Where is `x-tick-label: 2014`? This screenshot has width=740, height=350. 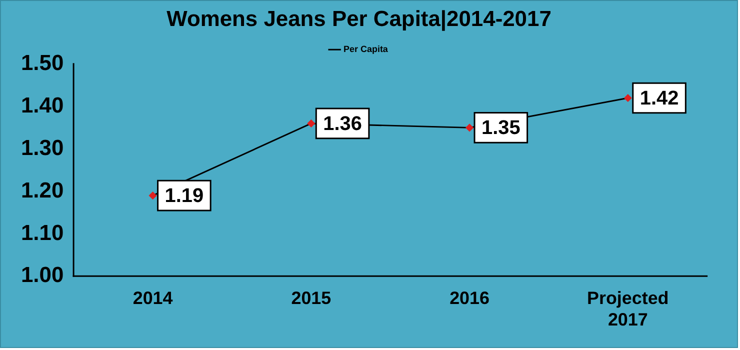 x-tick-label: 2014 is located at coordinates (152, 298).